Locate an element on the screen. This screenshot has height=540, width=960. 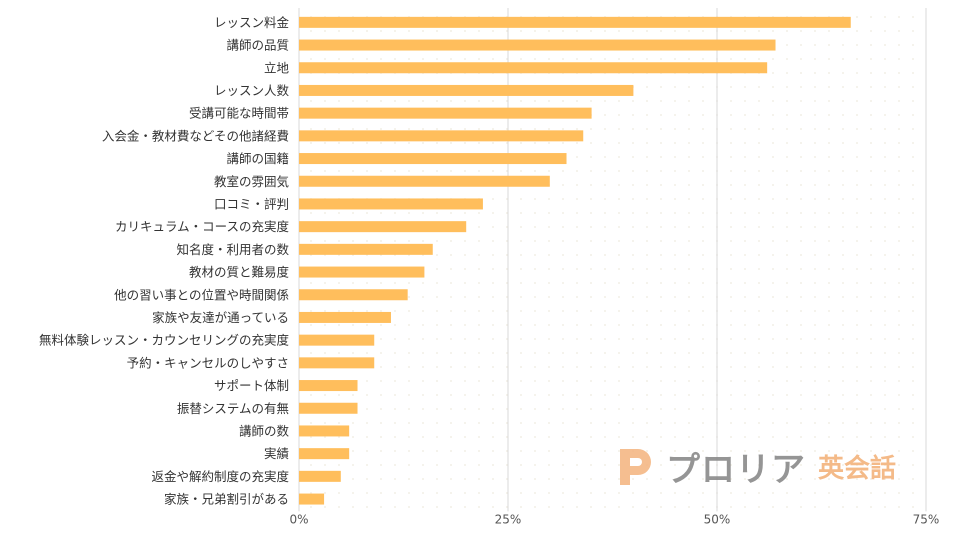
category-label: 入会金・教材費などその他諸経費 is located at coordinates (195, 135).